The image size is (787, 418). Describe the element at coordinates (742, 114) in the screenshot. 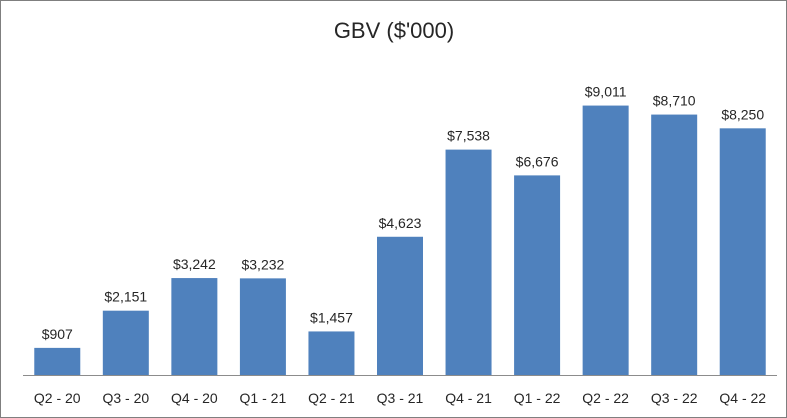

I see `data-label: $8,250` at that location.